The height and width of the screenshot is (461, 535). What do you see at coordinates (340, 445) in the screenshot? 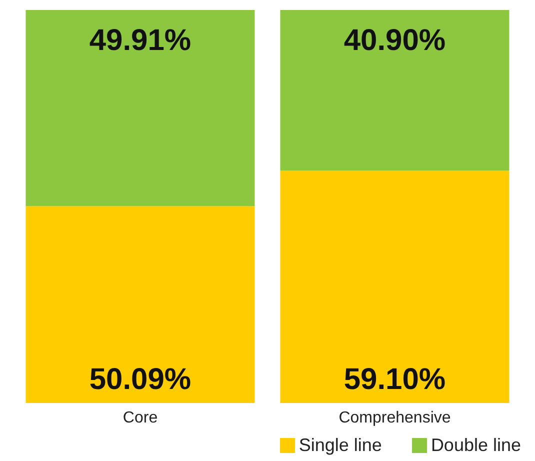
I see `legend-label: Single line` at bounding box center [340, 445].